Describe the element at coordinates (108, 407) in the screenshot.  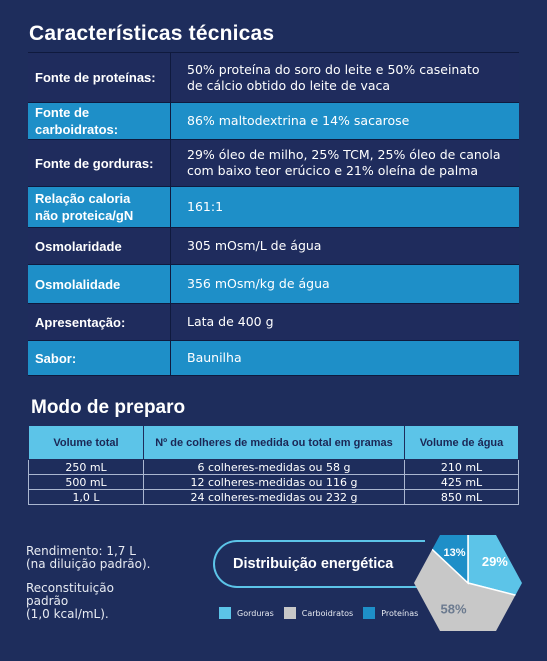
I see `preparation-title: Modo de preparo` at that location.